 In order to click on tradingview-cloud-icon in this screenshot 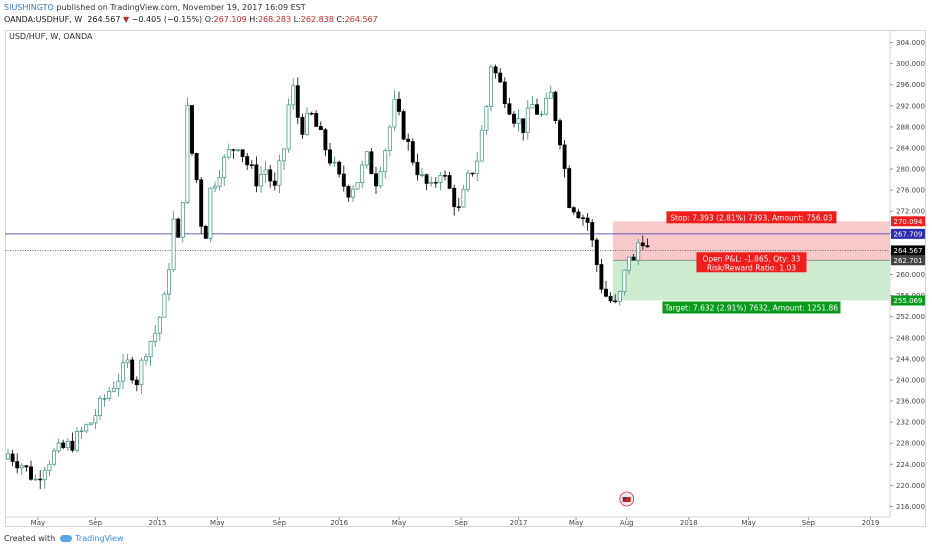, I will do `click(66, 538)`.